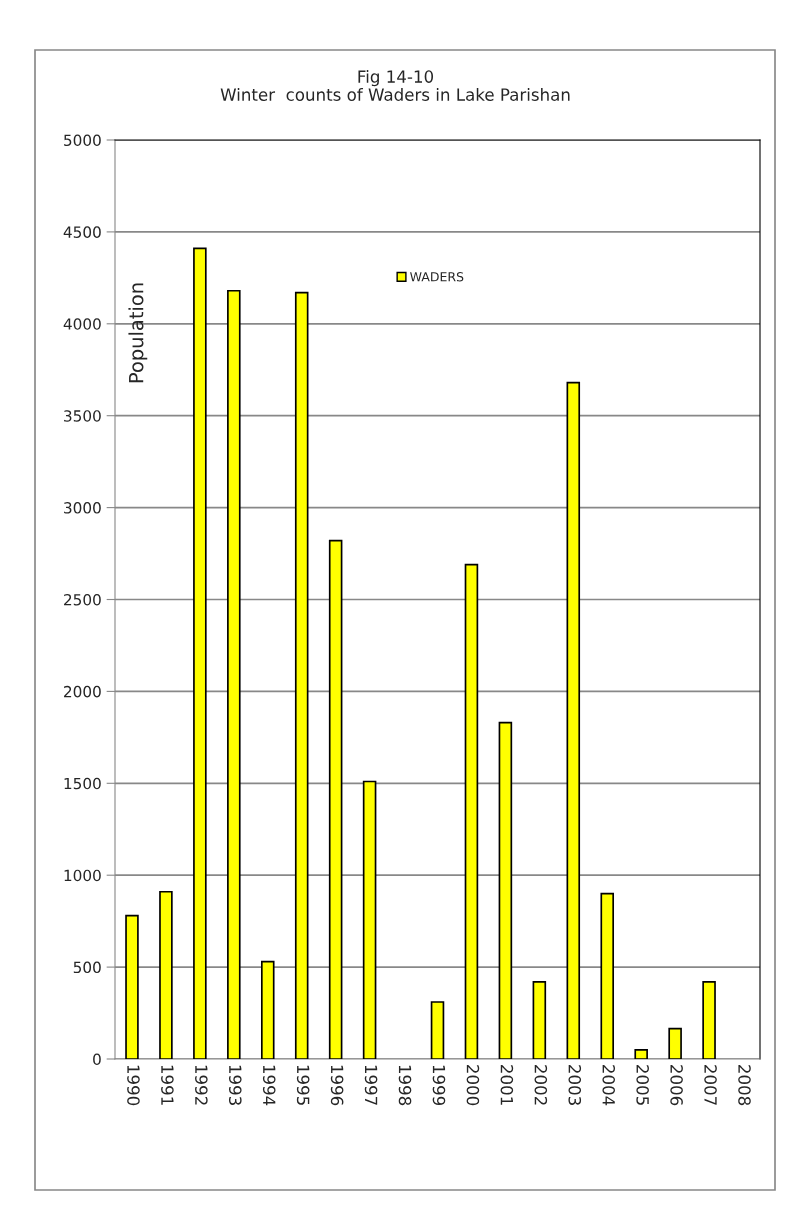  Describe the element at coordinates (235, 1085) in the screenshot. I see `x-tick-label: 1993` at that location.